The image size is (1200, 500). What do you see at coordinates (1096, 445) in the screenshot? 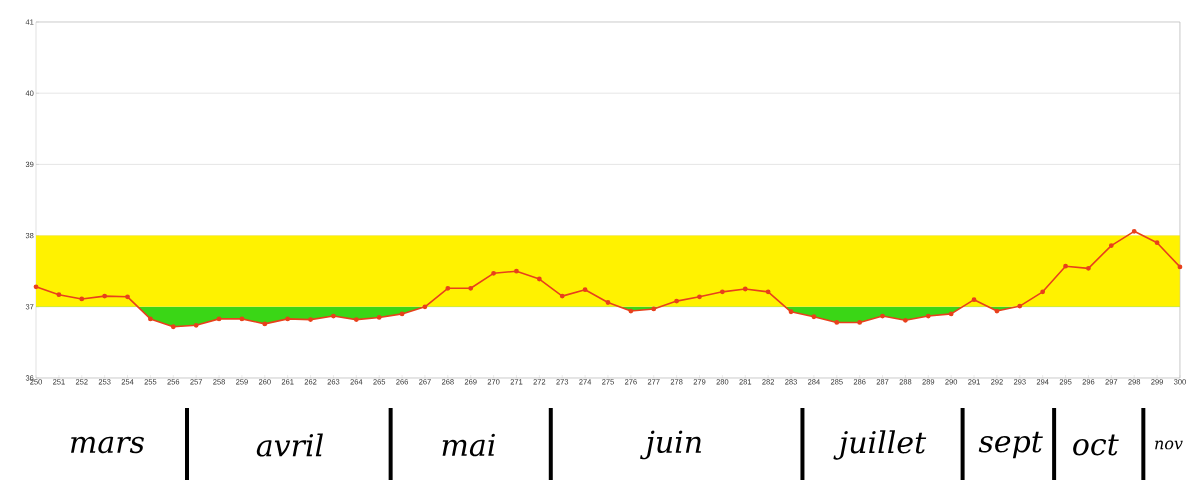
I see `text: oct` at bounding box center [1096, 445].